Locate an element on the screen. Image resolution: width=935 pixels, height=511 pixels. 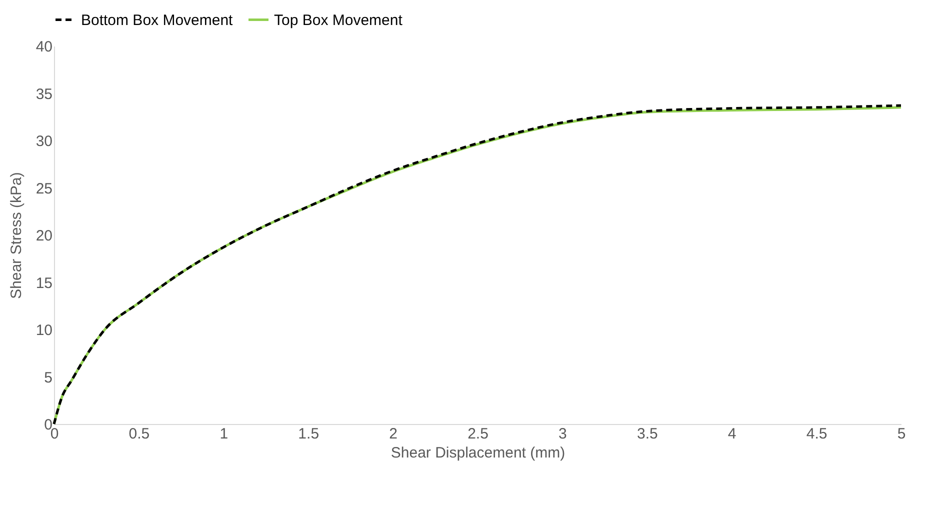
x-tick-label: 1 is located at coordinates (224, 434).